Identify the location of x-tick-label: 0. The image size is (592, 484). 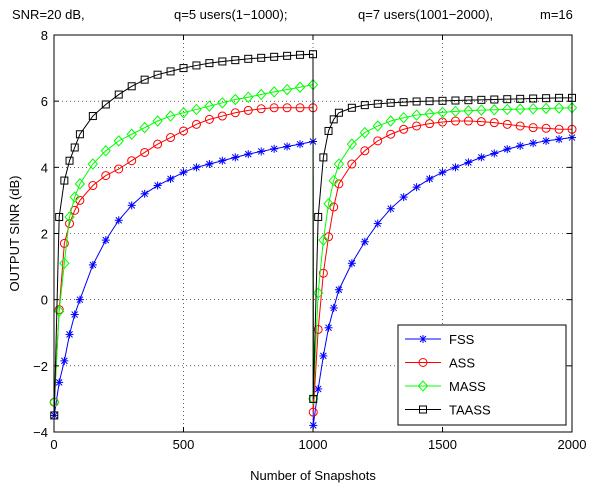
(53, 444).